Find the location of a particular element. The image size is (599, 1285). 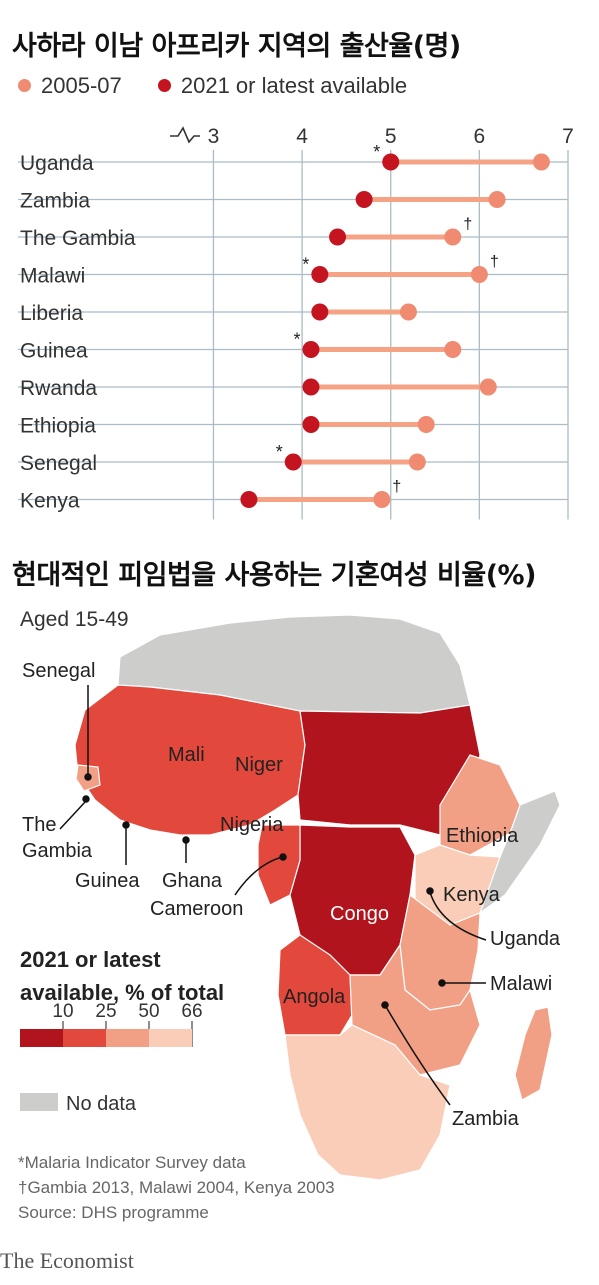

label-niger: Niger is located at coordinates (259, 765).